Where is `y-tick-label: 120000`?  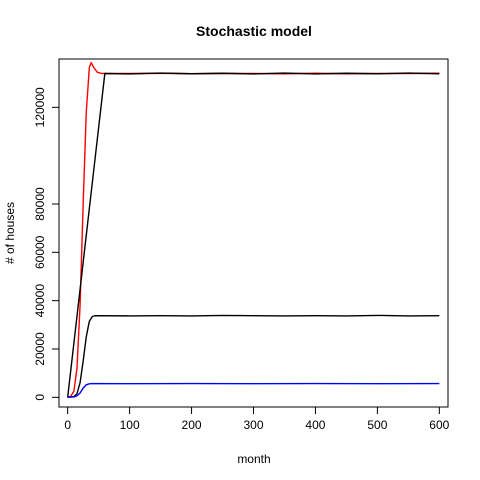
y-tick-label: 120000 is located at coordinates (40, 107).